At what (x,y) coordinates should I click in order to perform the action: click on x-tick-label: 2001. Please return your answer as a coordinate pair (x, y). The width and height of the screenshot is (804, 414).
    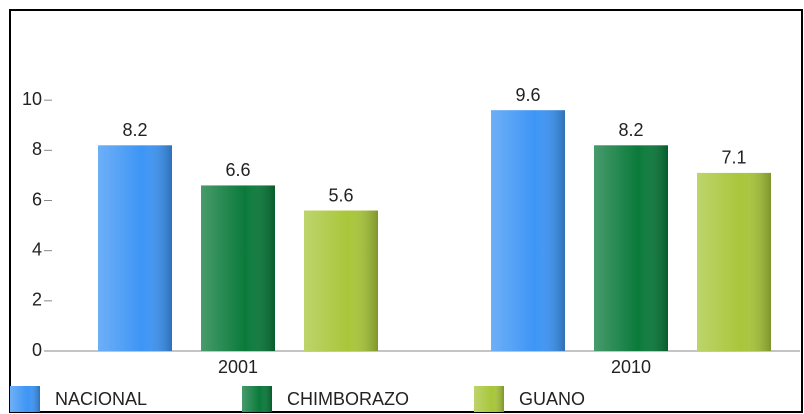
    Looking at the image, I should click on (238, 367).